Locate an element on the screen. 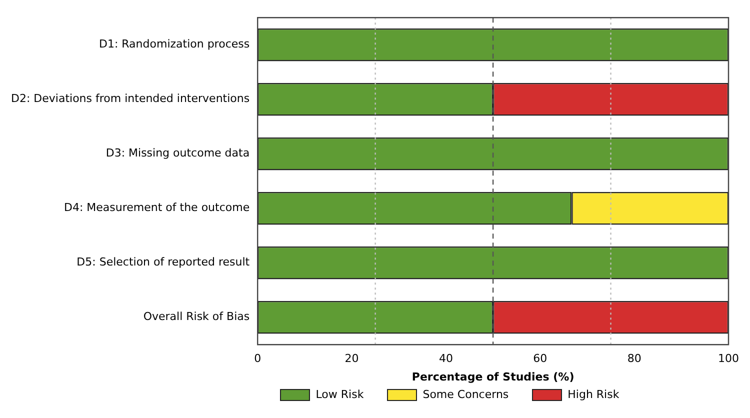  x-tick-label: 40 is located at coordinates (445, 359).